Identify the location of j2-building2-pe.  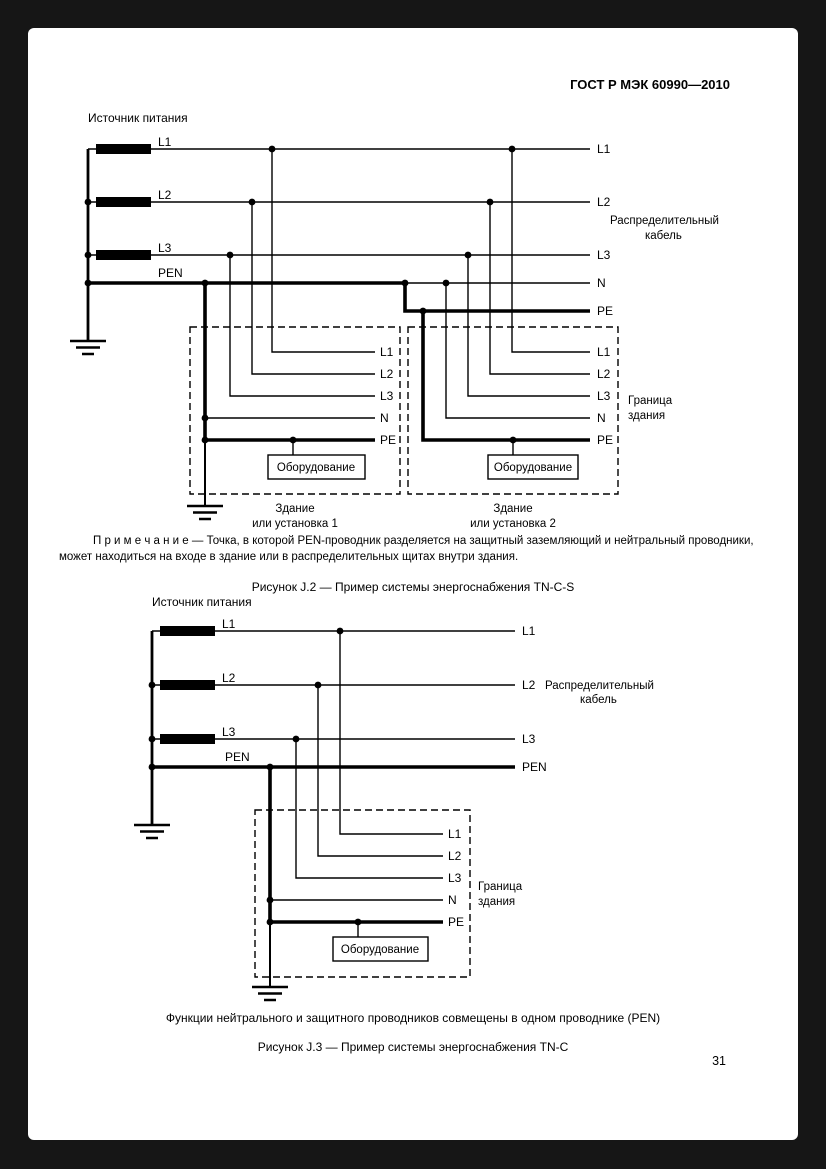
(505, 376).